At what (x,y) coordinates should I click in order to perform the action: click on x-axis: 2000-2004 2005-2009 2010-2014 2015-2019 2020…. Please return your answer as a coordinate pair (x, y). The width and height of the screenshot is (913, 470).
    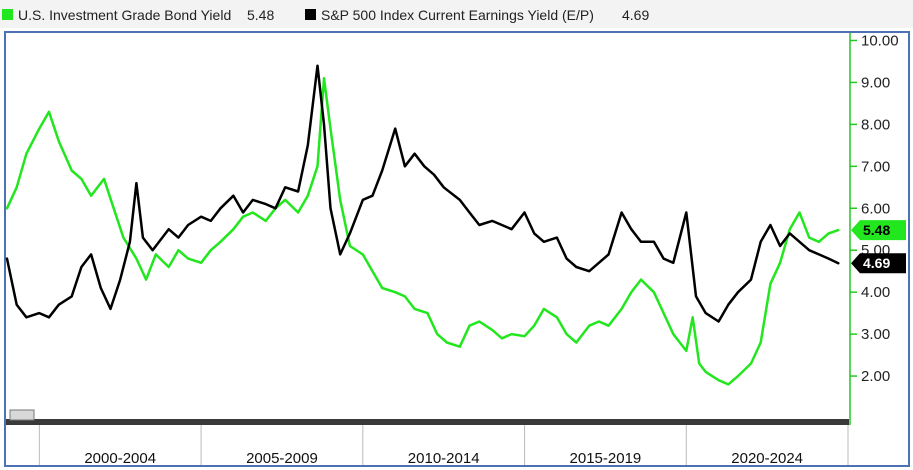
    Looking at the image, I should click on (443, 446).